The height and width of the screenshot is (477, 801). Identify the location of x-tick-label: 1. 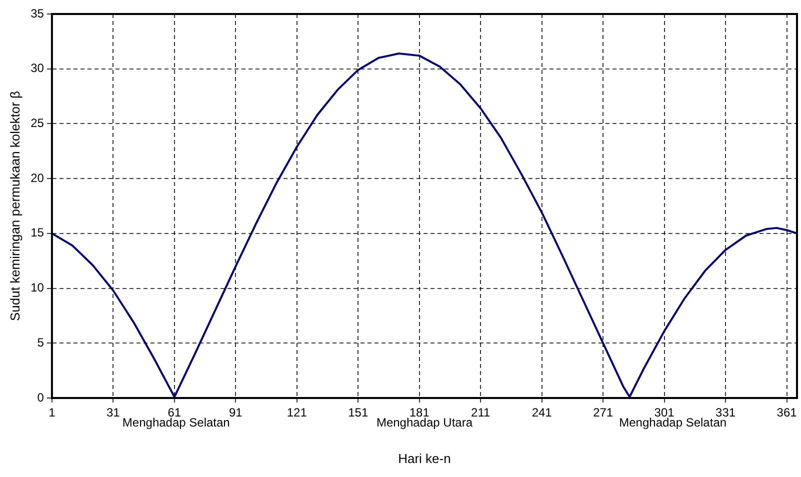
(52, 413).